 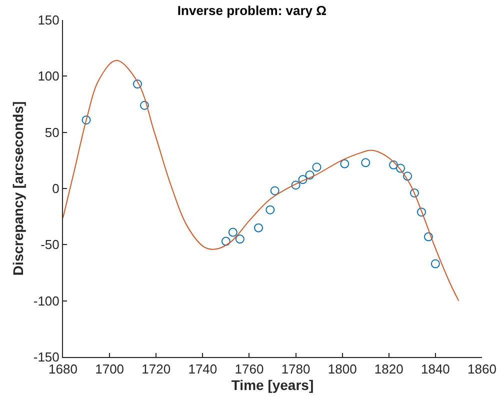 What do you see at coordinates (389, 369) in the screenshot?
I see `x-tick-label: 1820` at bounding box center [389, 369].